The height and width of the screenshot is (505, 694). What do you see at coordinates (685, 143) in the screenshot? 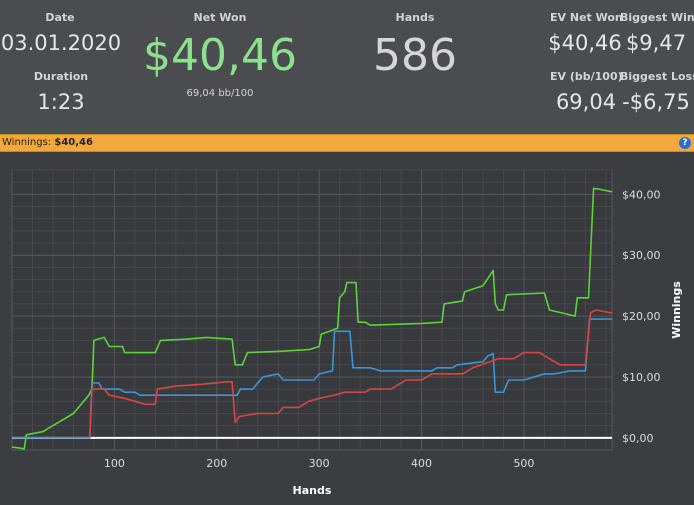
I see `help-icon: ?` at bounding box center [685, 143].